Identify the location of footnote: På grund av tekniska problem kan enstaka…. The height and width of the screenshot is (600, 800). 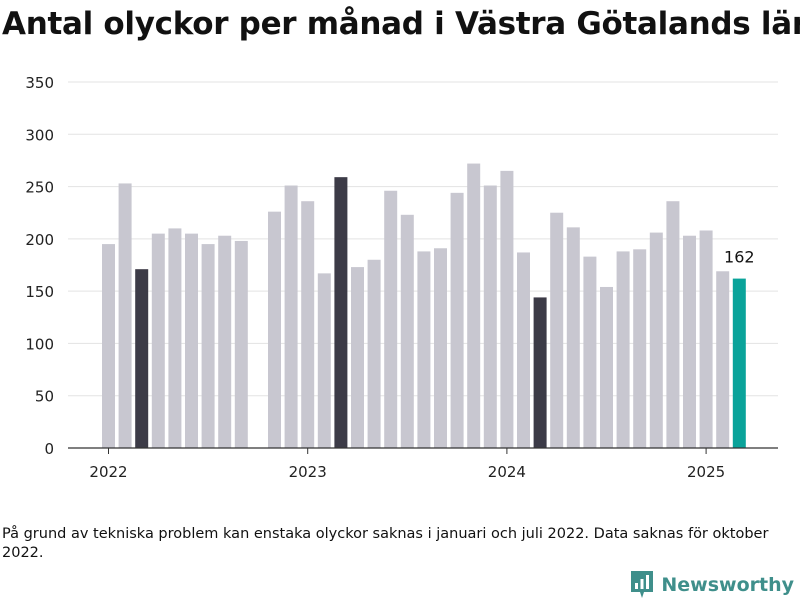
(385, 543).